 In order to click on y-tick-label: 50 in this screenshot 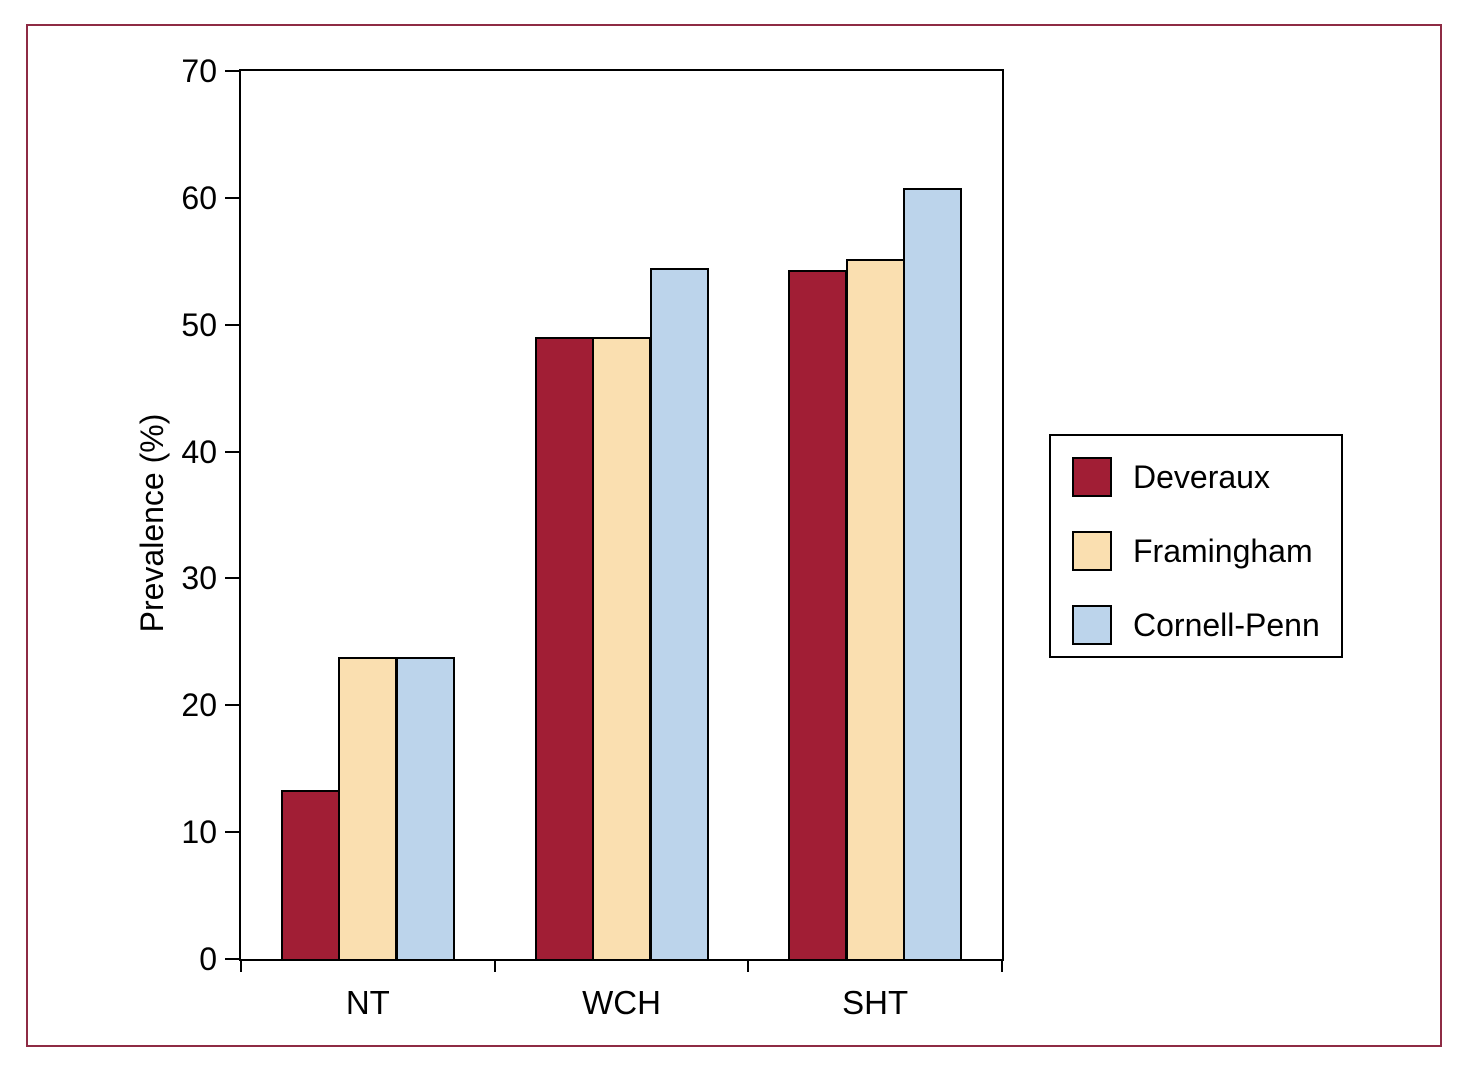, I will do `click(199, 324)`.